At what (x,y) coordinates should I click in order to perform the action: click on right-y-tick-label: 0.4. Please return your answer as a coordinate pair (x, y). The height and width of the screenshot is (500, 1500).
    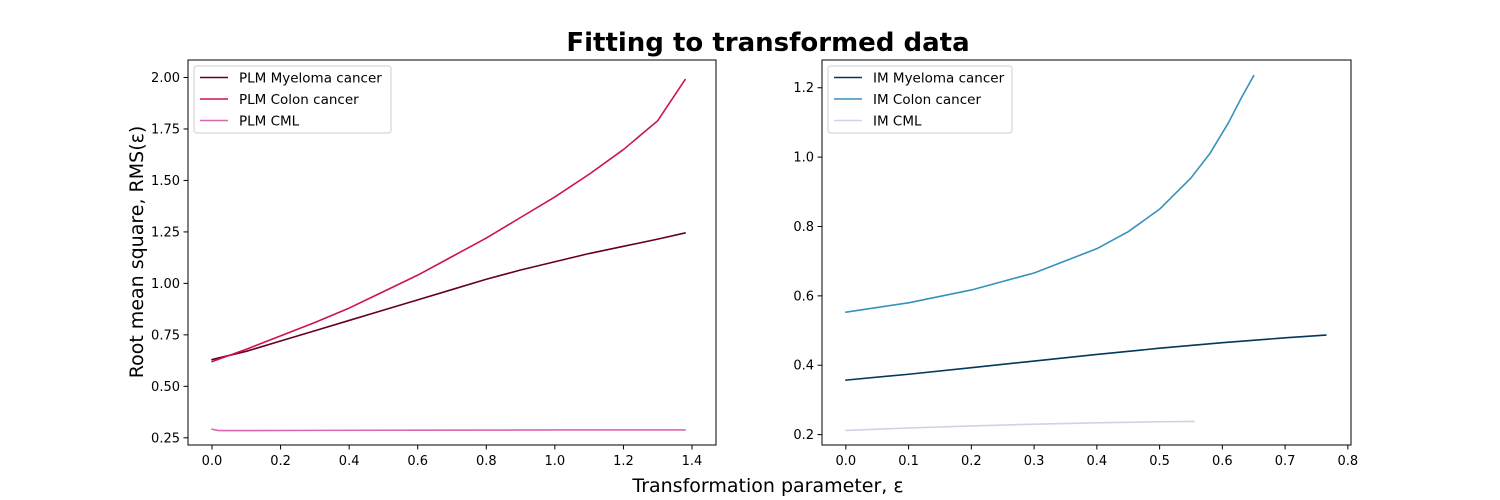
    Looking at the image, I should click on (803, 366).